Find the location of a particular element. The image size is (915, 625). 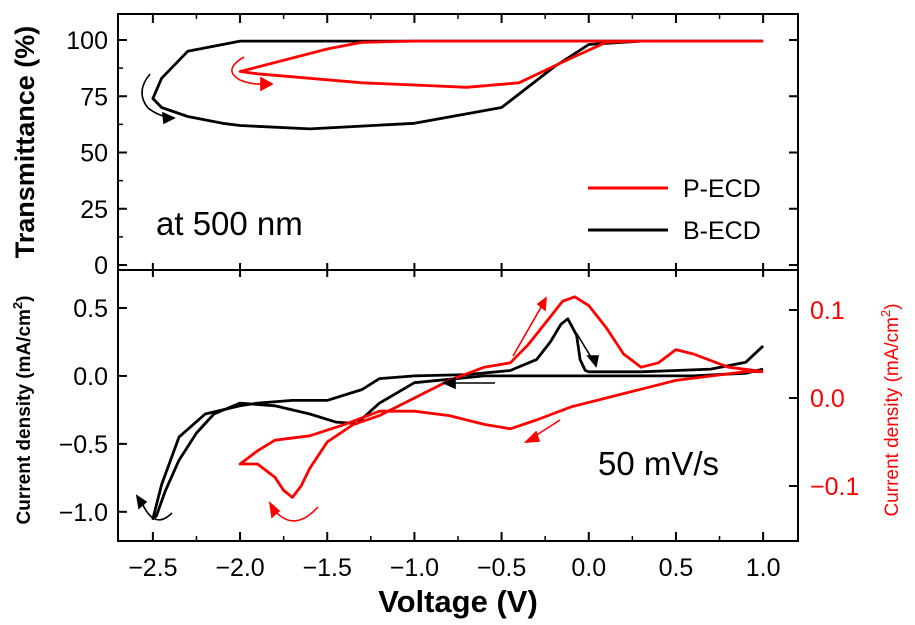

legend-label-p-ecd: P-ECD is located at coordinates (722, 189).